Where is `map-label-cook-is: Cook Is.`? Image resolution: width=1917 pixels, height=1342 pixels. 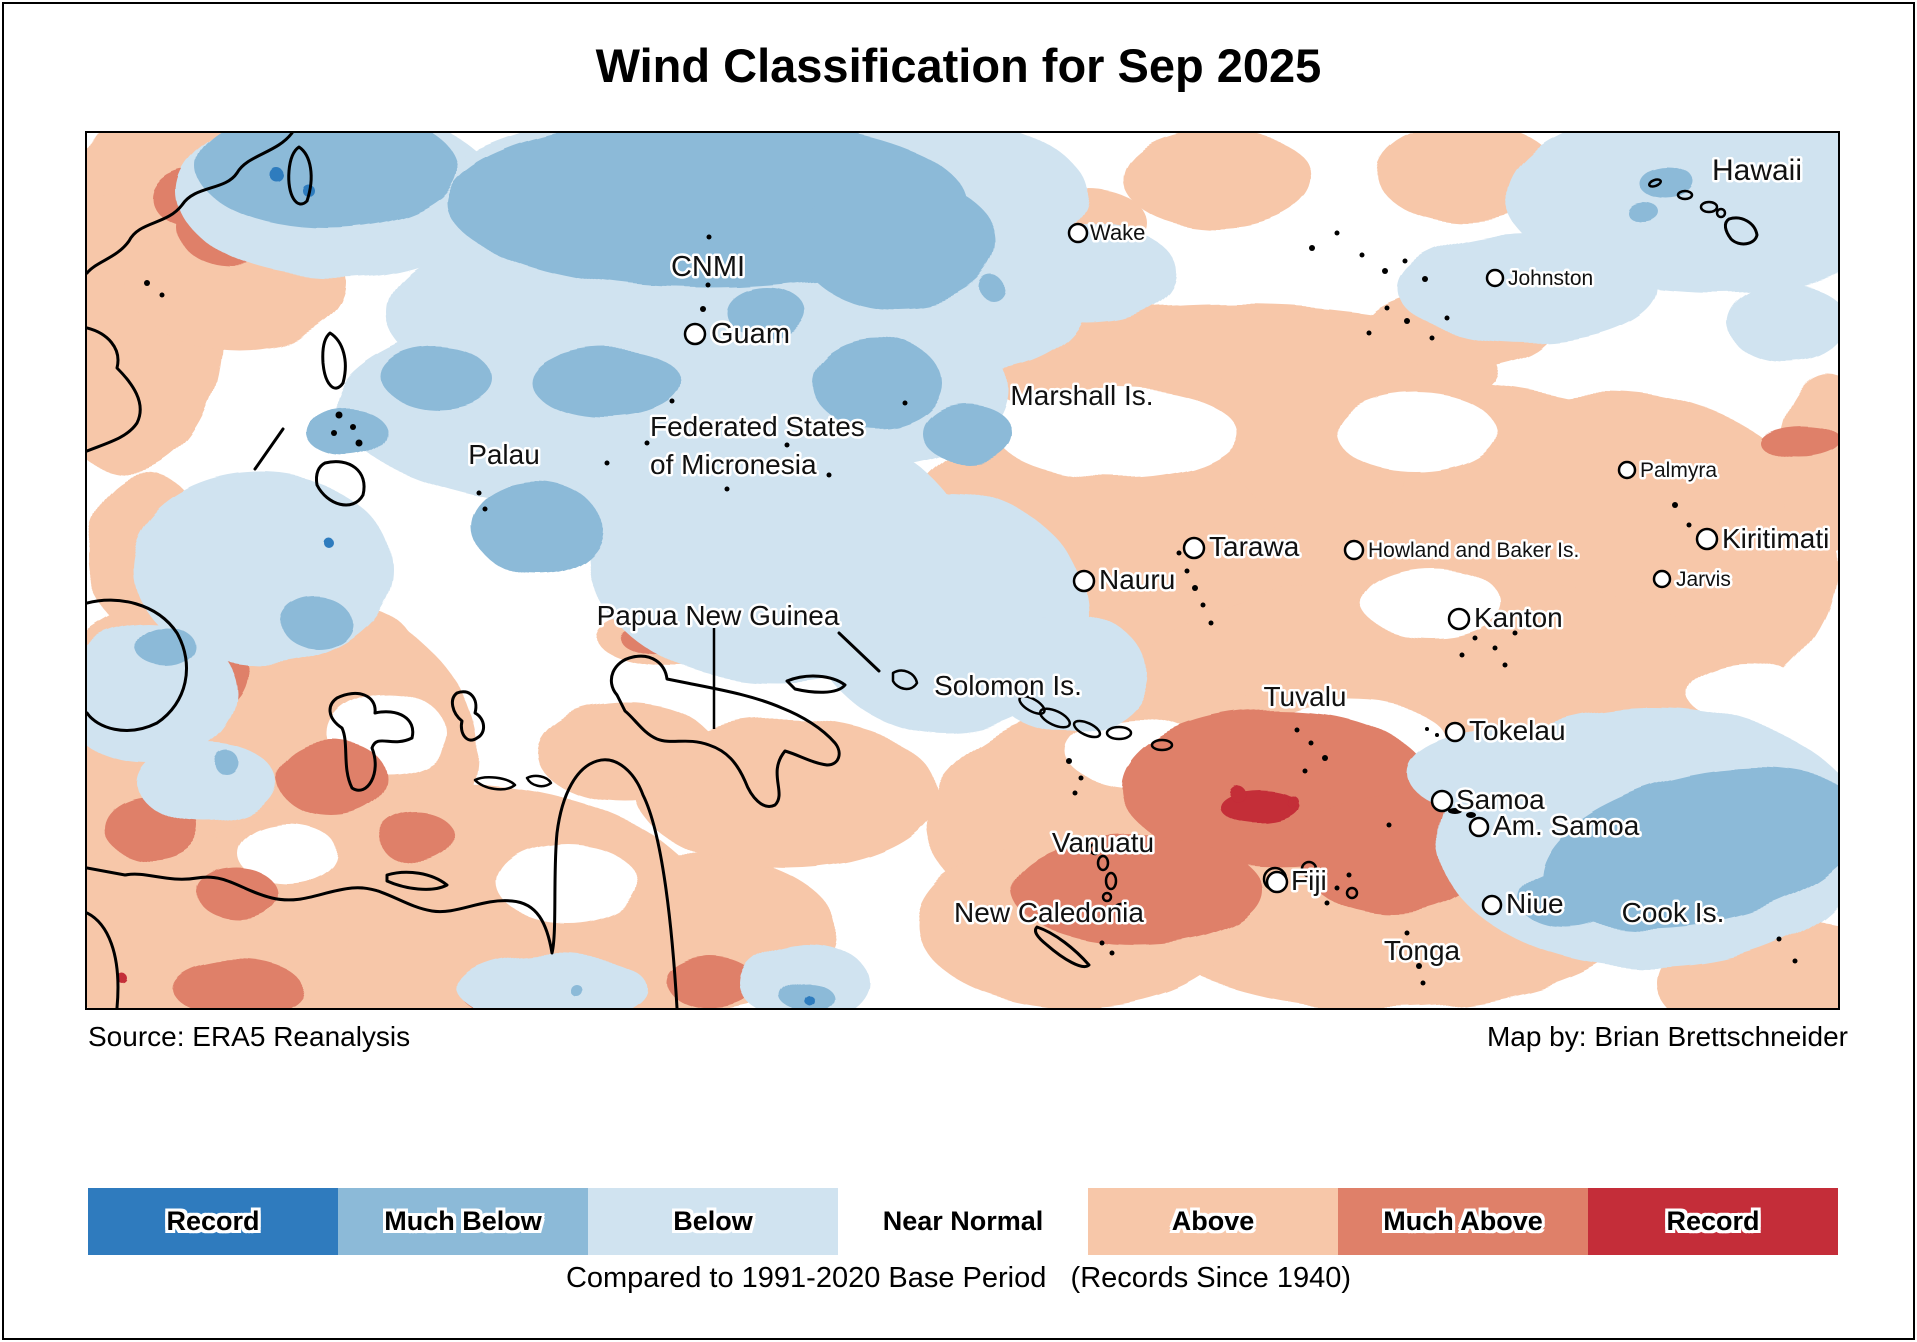 map-label-cook-is: Cook Is. is located at coordinates (1673, 912).